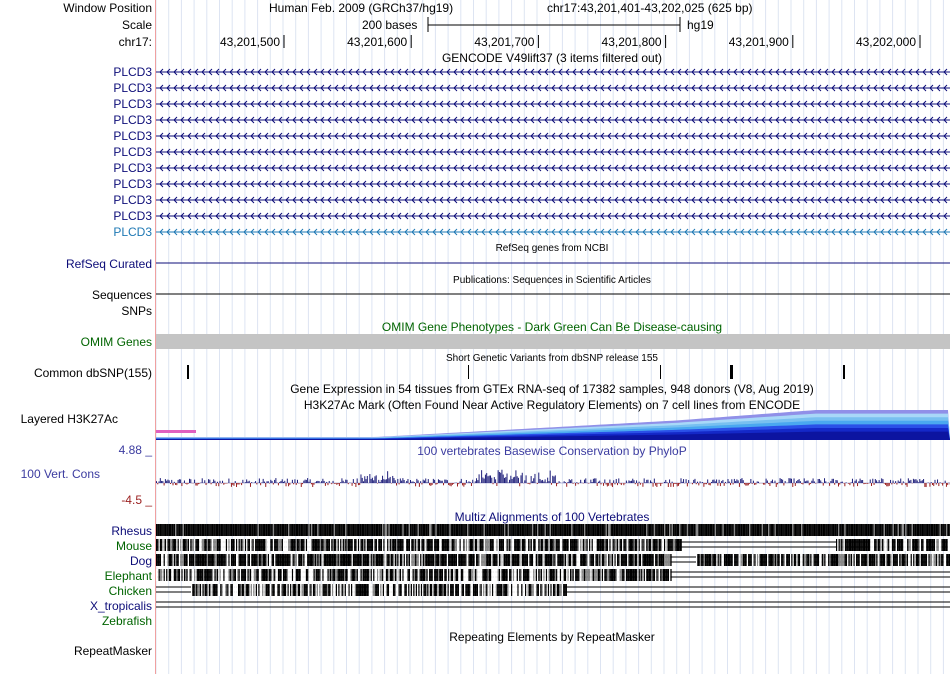 The width and height of the screenshot is (950, 677). Describe the element at coordinates (109, 264) in the screenshot. I see `track-label-refseq: RefSeq Curated` at that location.